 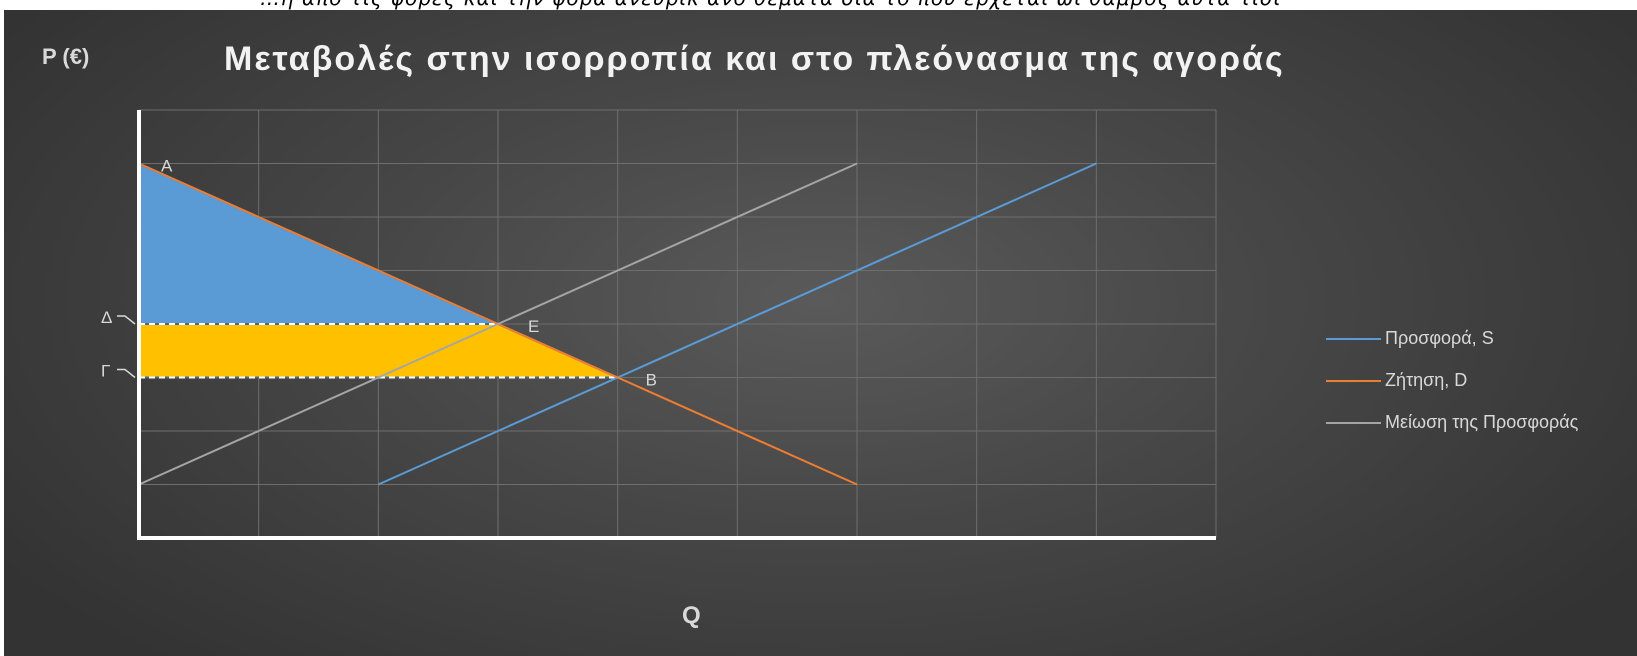 I want to click on legend-label: Ζήτηση, D, so click(x=1426, y=380).